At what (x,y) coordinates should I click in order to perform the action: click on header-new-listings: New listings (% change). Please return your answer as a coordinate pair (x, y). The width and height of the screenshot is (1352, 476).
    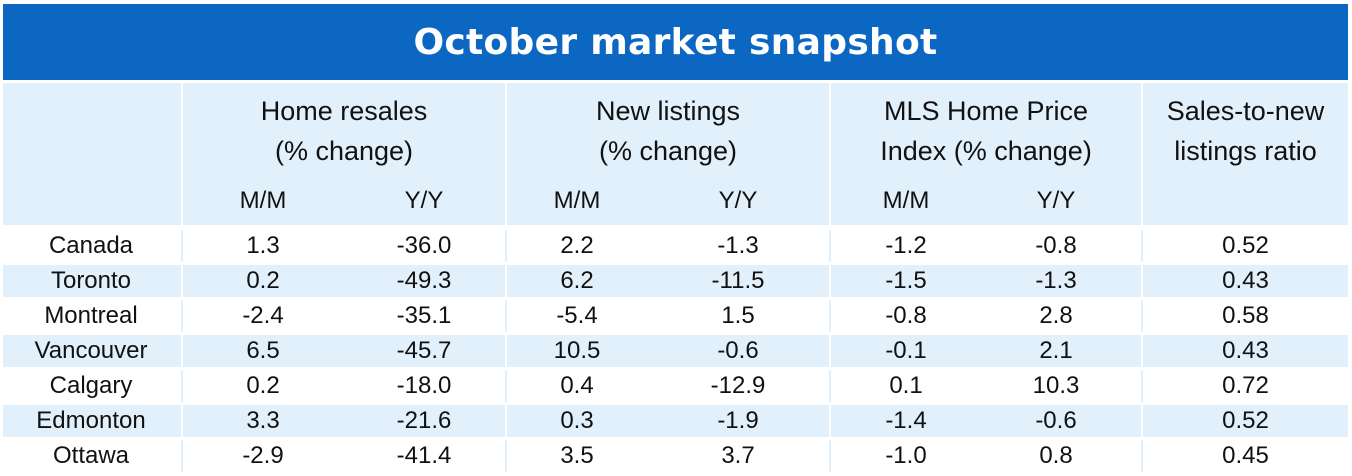
    Looking at the image, I should click on (668, 131).